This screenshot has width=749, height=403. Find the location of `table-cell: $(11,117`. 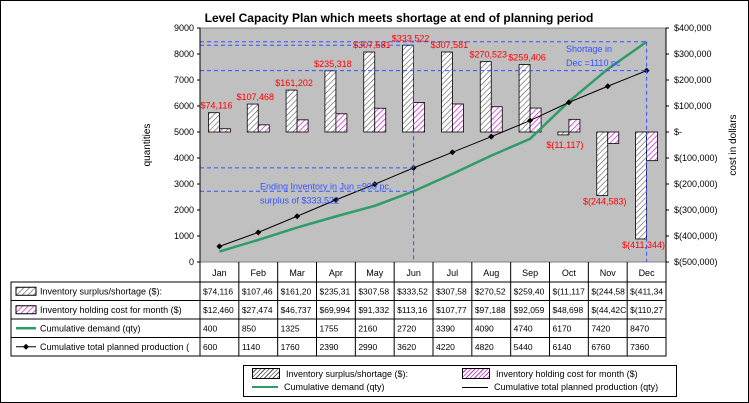

table-cell: $(11,117 is located at coordinates (569, 291).